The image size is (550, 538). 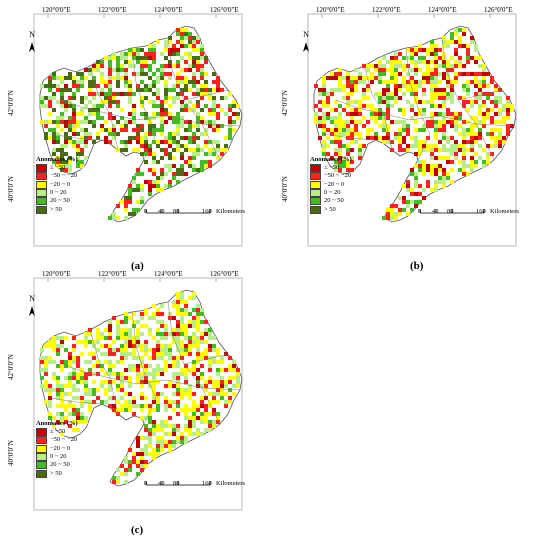 What do you see at coordinates (57, 432) in the screenshot?
I see `legend-item: ≤ −50` at bounding box center [57, 432].